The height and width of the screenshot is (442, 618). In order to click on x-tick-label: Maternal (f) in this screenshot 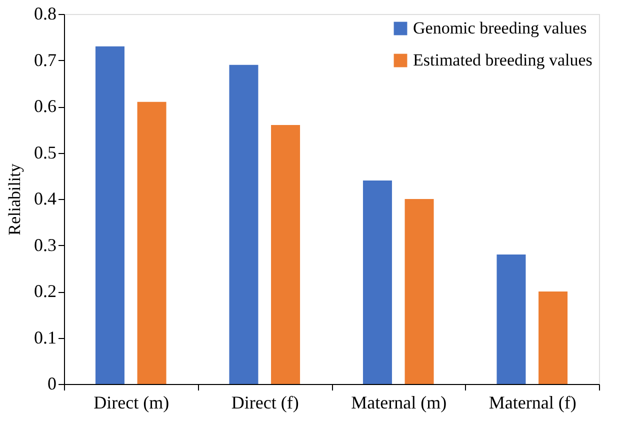, I will do `click(532, 402)`.